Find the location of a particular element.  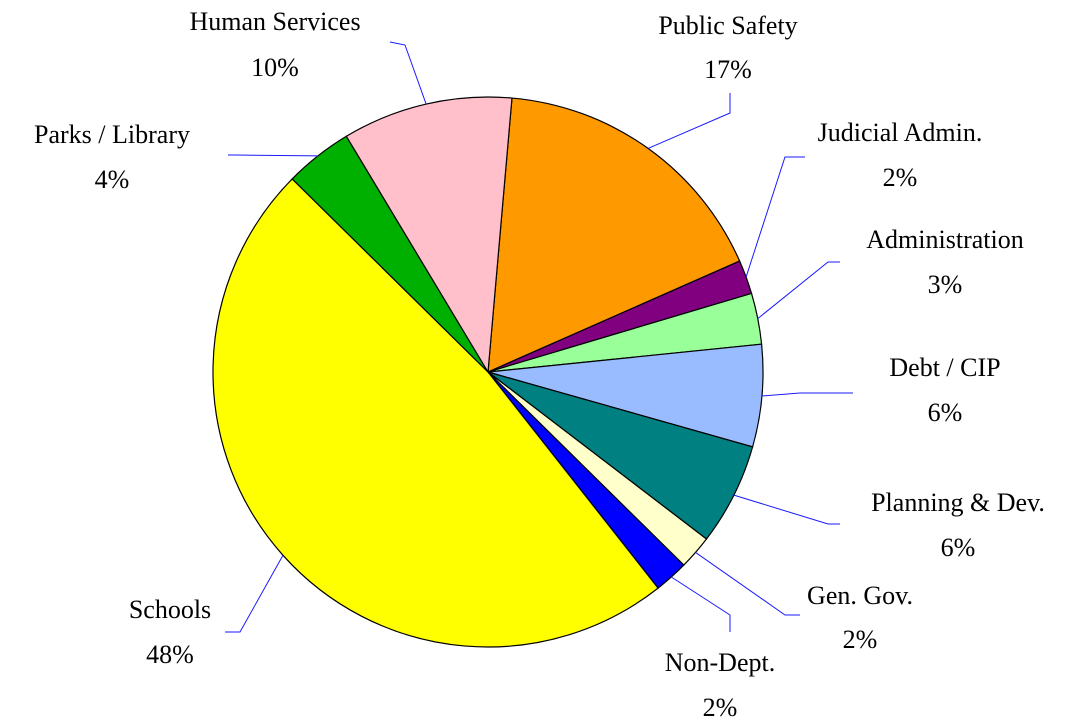

slice-label: Parks / Library is located at coordinates (112, 134).